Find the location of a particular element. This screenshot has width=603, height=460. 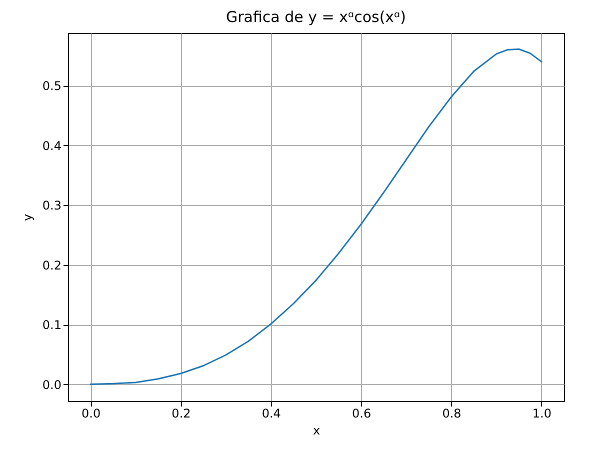

y-tick-label: 0.5 is located at coordinates (52, 86).